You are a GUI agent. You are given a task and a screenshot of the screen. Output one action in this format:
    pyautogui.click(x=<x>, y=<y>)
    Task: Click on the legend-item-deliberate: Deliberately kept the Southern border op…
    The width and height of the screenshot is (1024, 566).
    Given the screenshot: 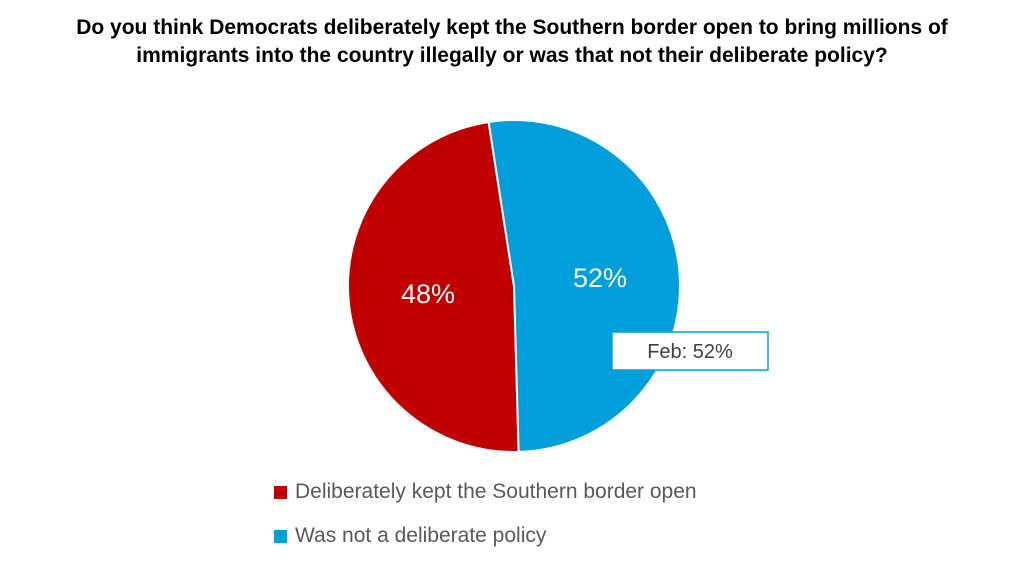 What is the action you would take?
    pyautogui.click(x=485, y=492)
    